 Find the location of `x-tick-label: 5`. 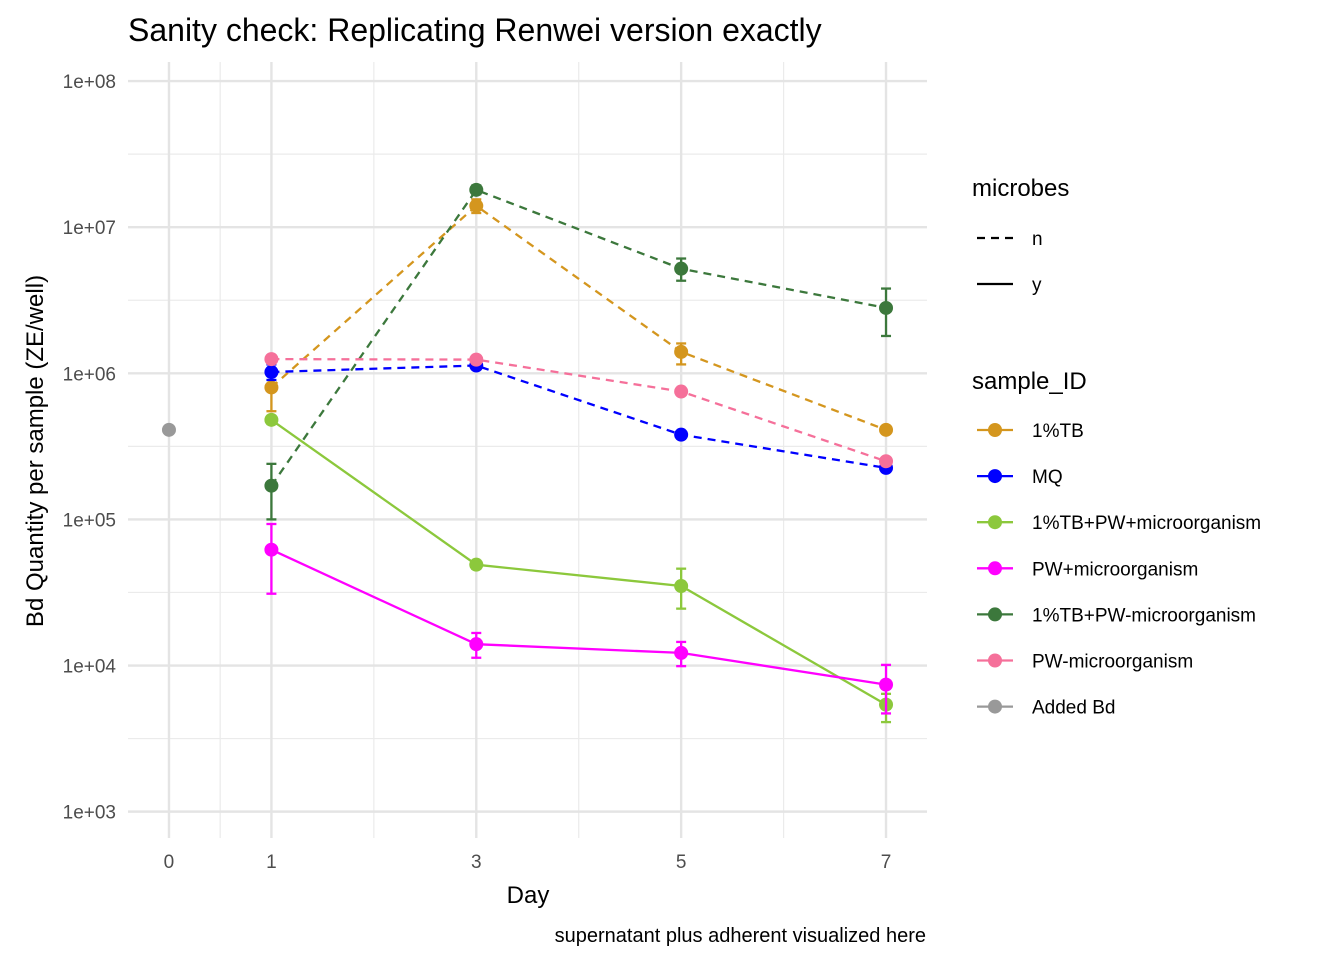

x-tick-label: 5 is located at coordinates (681, 862).